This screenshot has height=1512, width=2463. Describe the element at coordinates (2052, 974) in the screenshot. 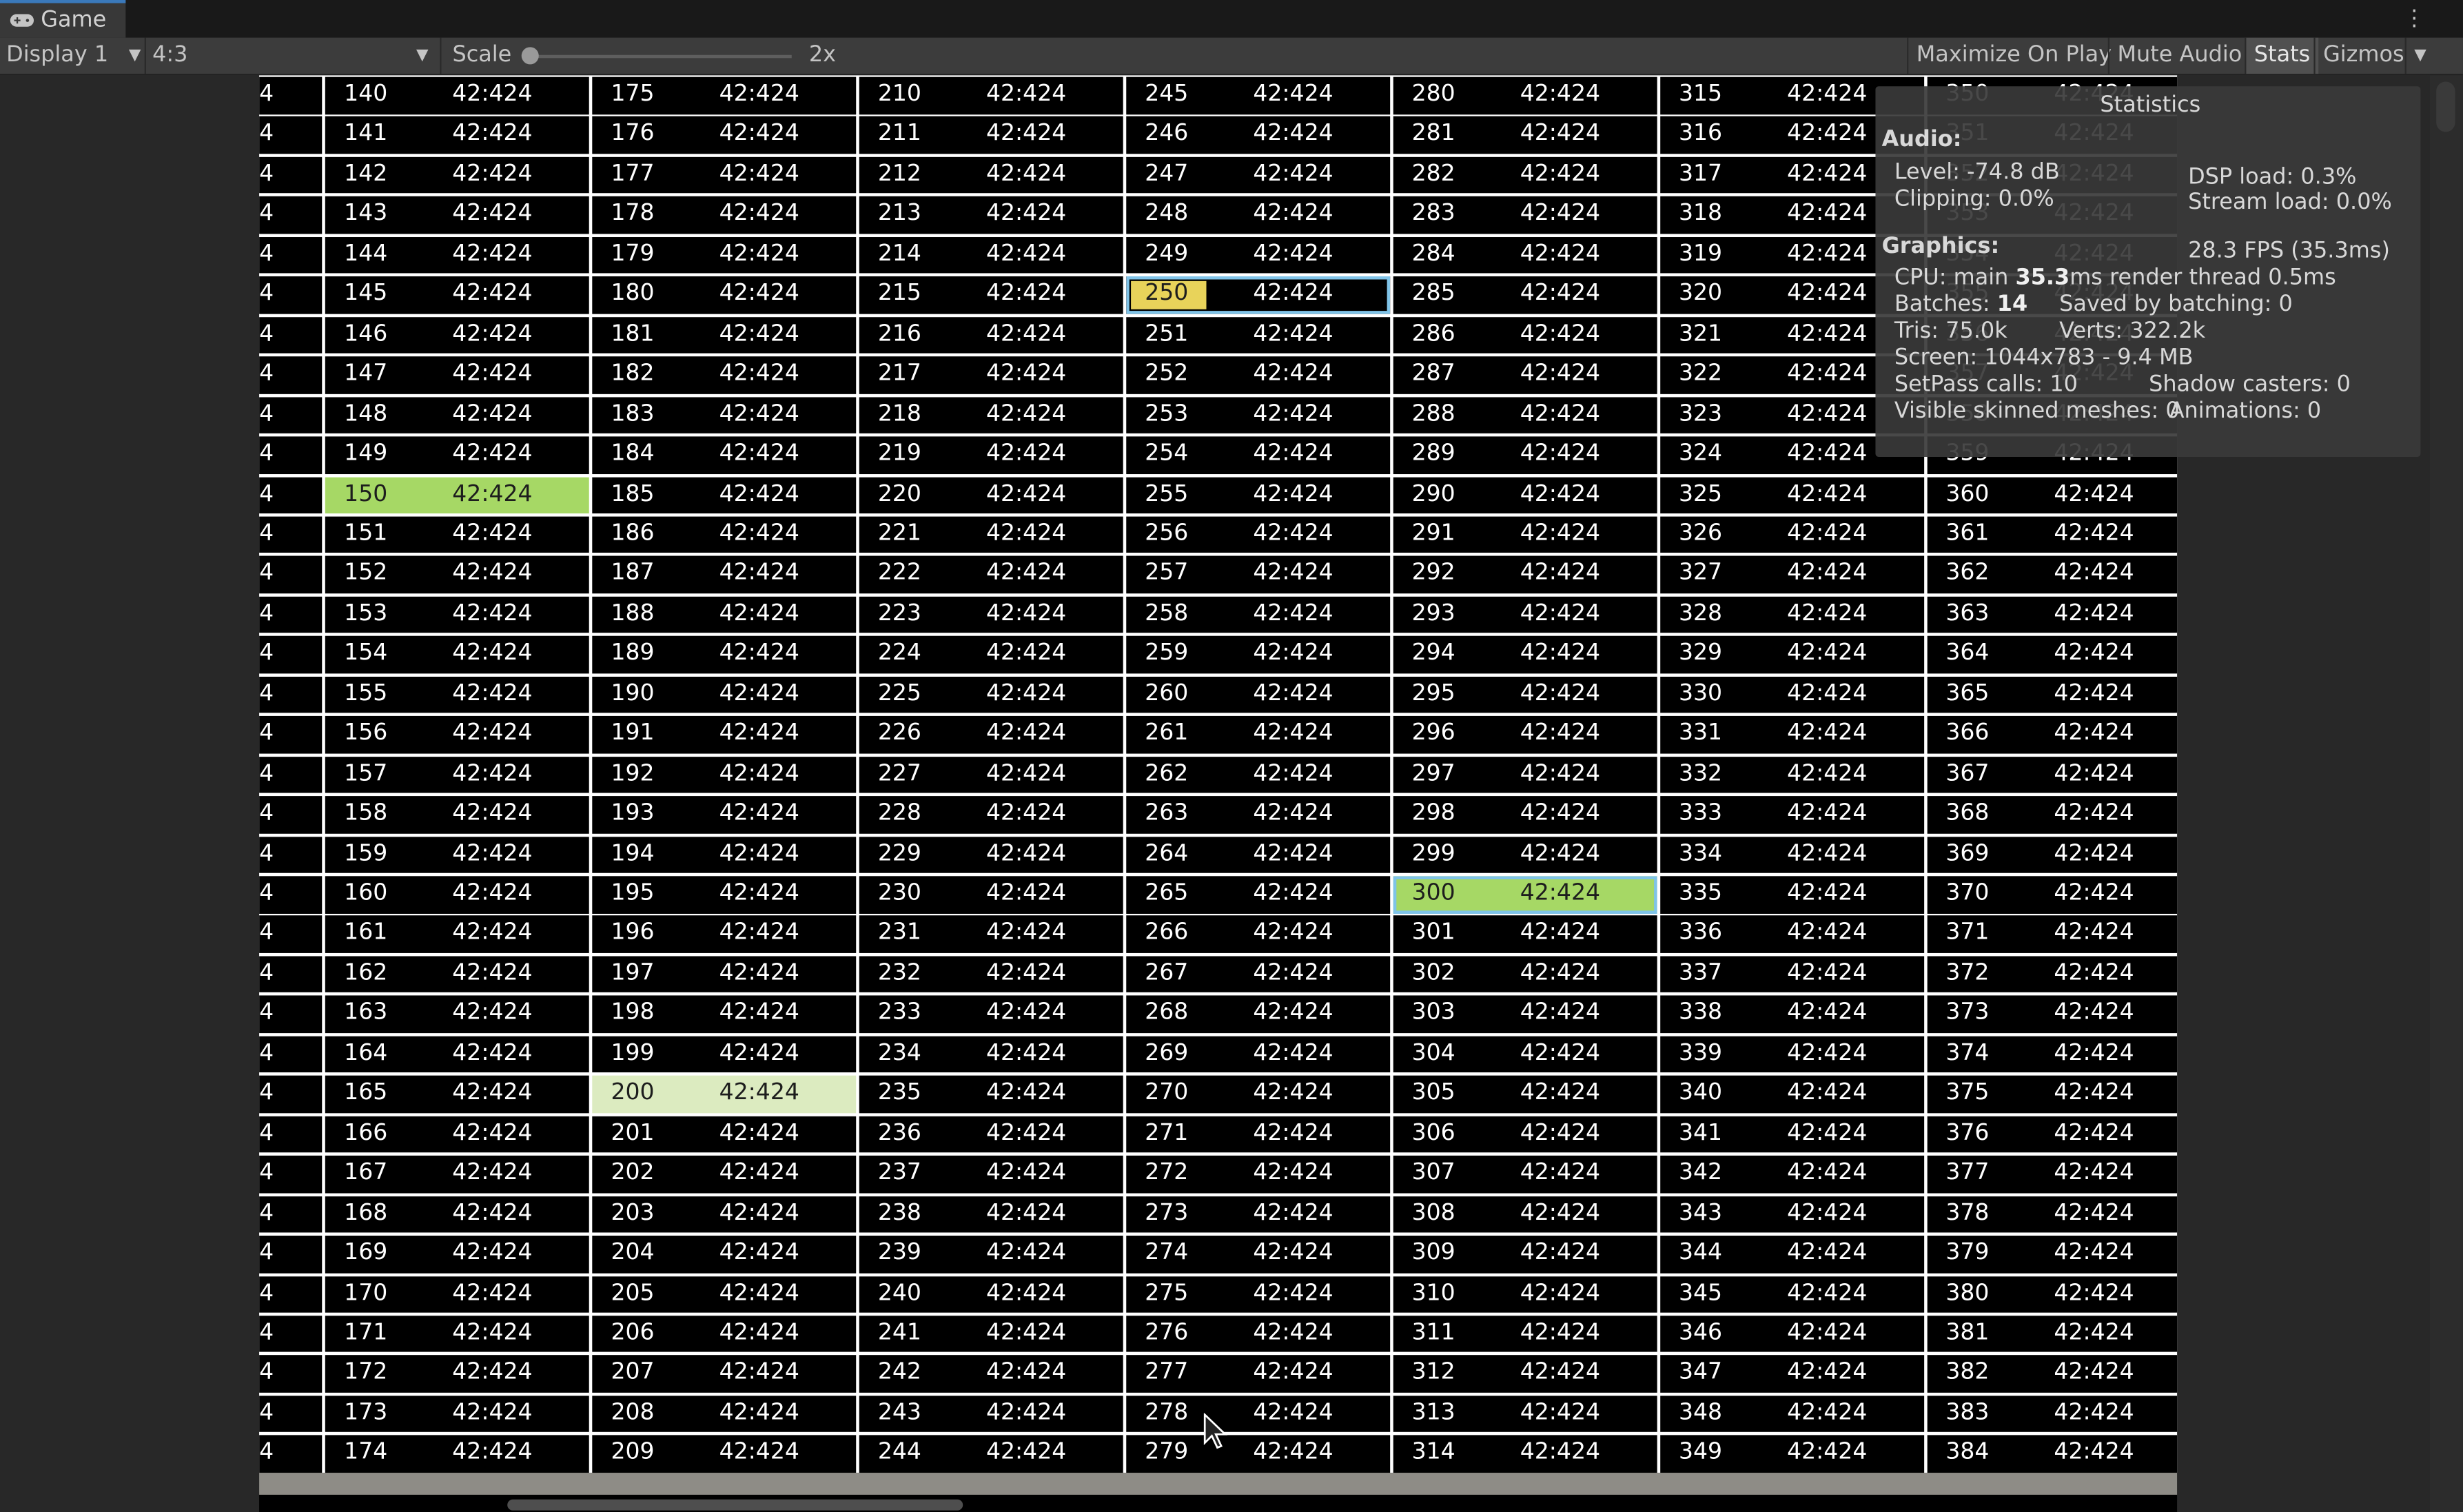

I see `table-cell: 372 42:424` at that location.